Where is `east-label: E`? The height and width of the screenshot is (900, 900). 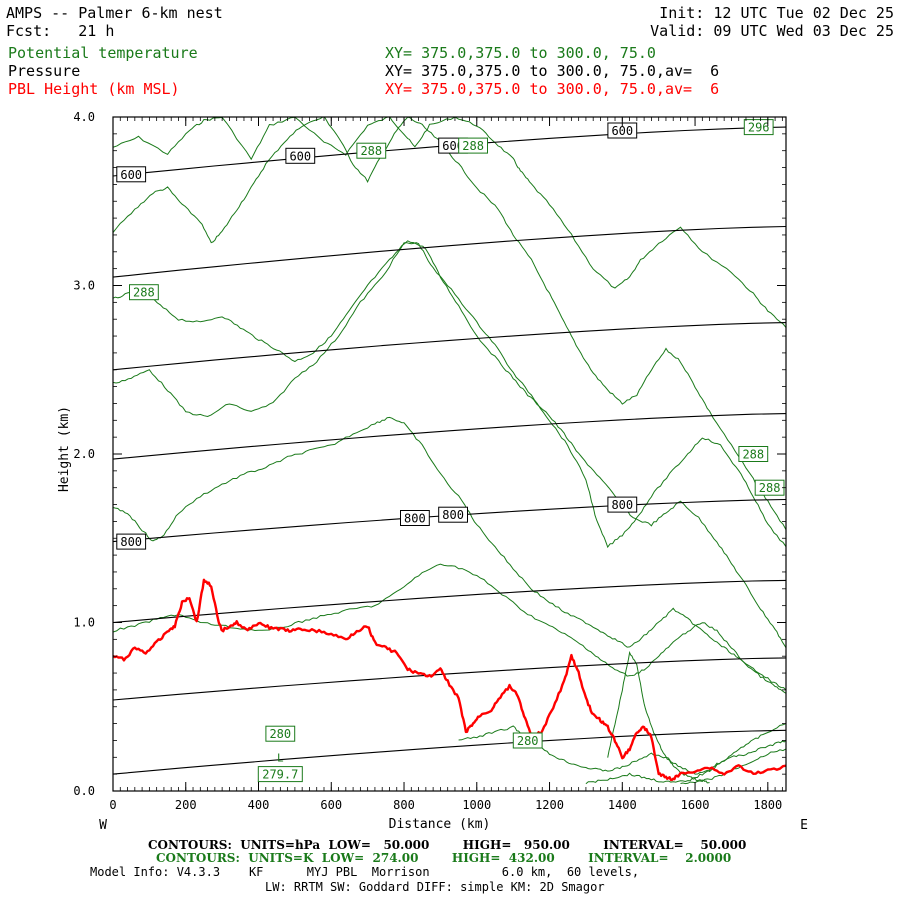
east-label: E is located at coordinates (804, 825).